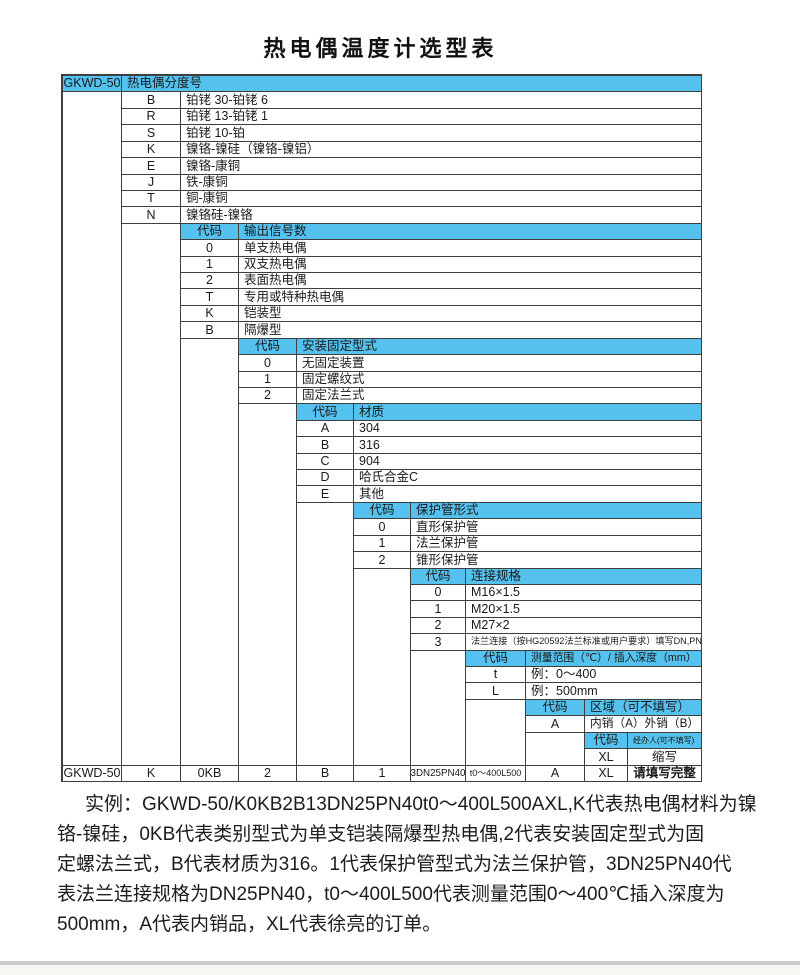 Image resolution: width=800 pixels, height=975 pixels. What do you see at coordinates (583, 592) in the screenshot?
I see `description-cell: M16×1.5` at bounding box center [583, 592].